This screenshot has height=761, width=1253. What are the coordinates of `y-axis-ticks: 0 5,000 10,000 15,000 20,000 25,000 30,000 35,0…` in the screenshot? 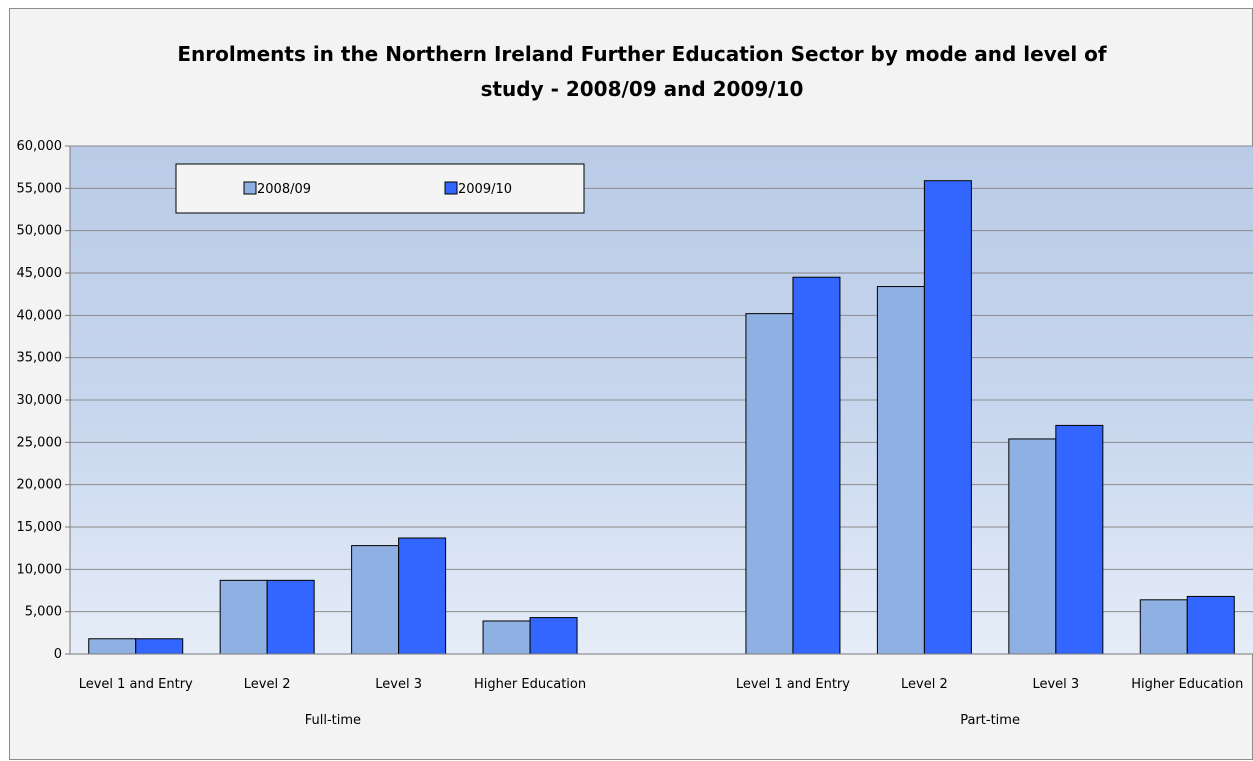 It's located at (43, 400).